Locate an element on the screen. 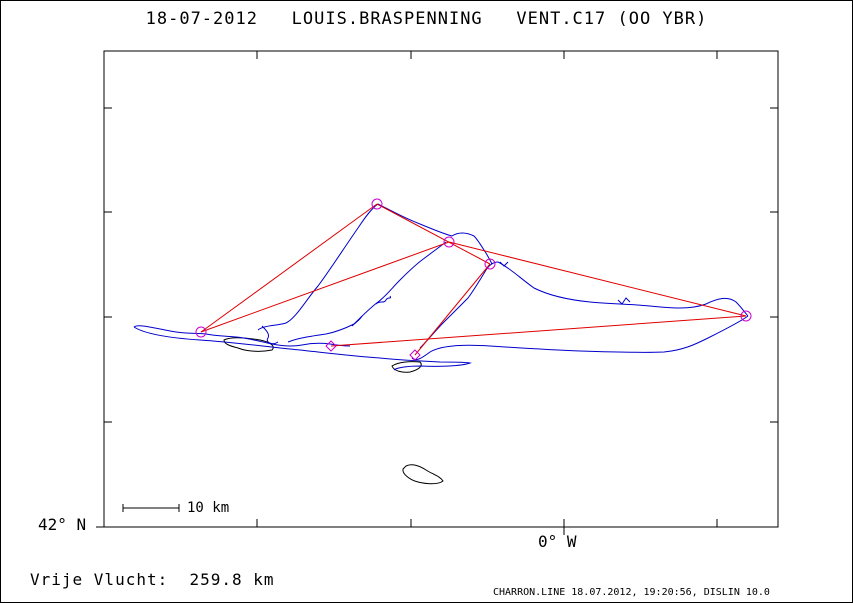 Image resolution: width=853 pixels, height=603 pixels. latitude-label: 42° N is located at coordinates (62, 524).